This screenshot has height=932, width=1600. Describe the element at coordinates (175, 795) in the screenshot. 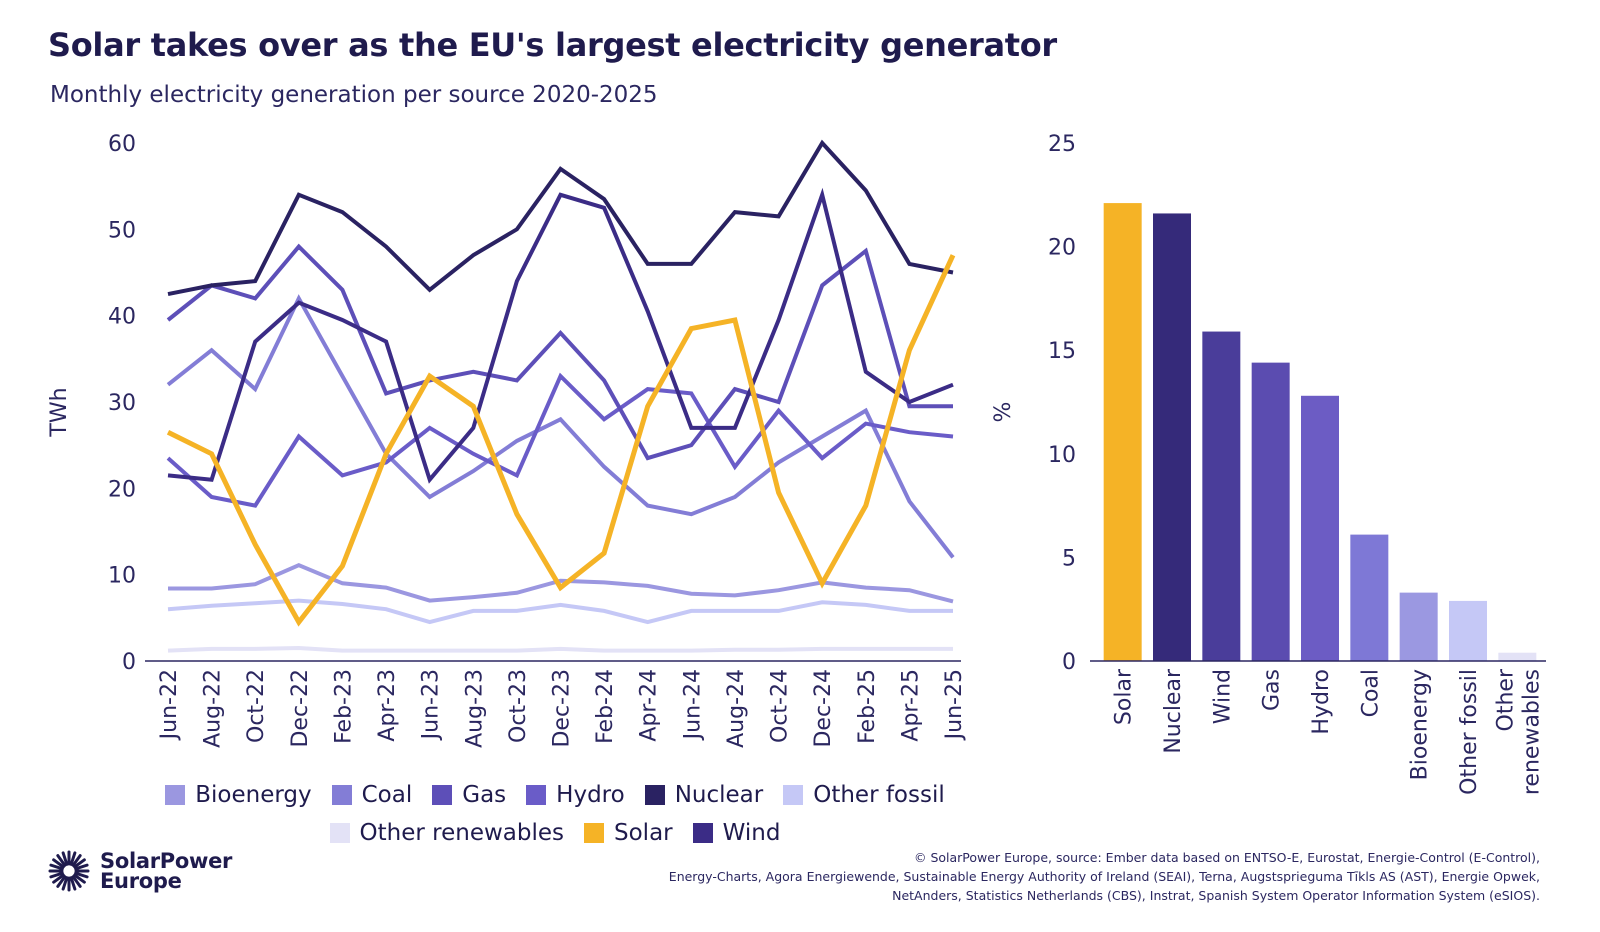

I see `legend-swatch-bioenergy` at that location.